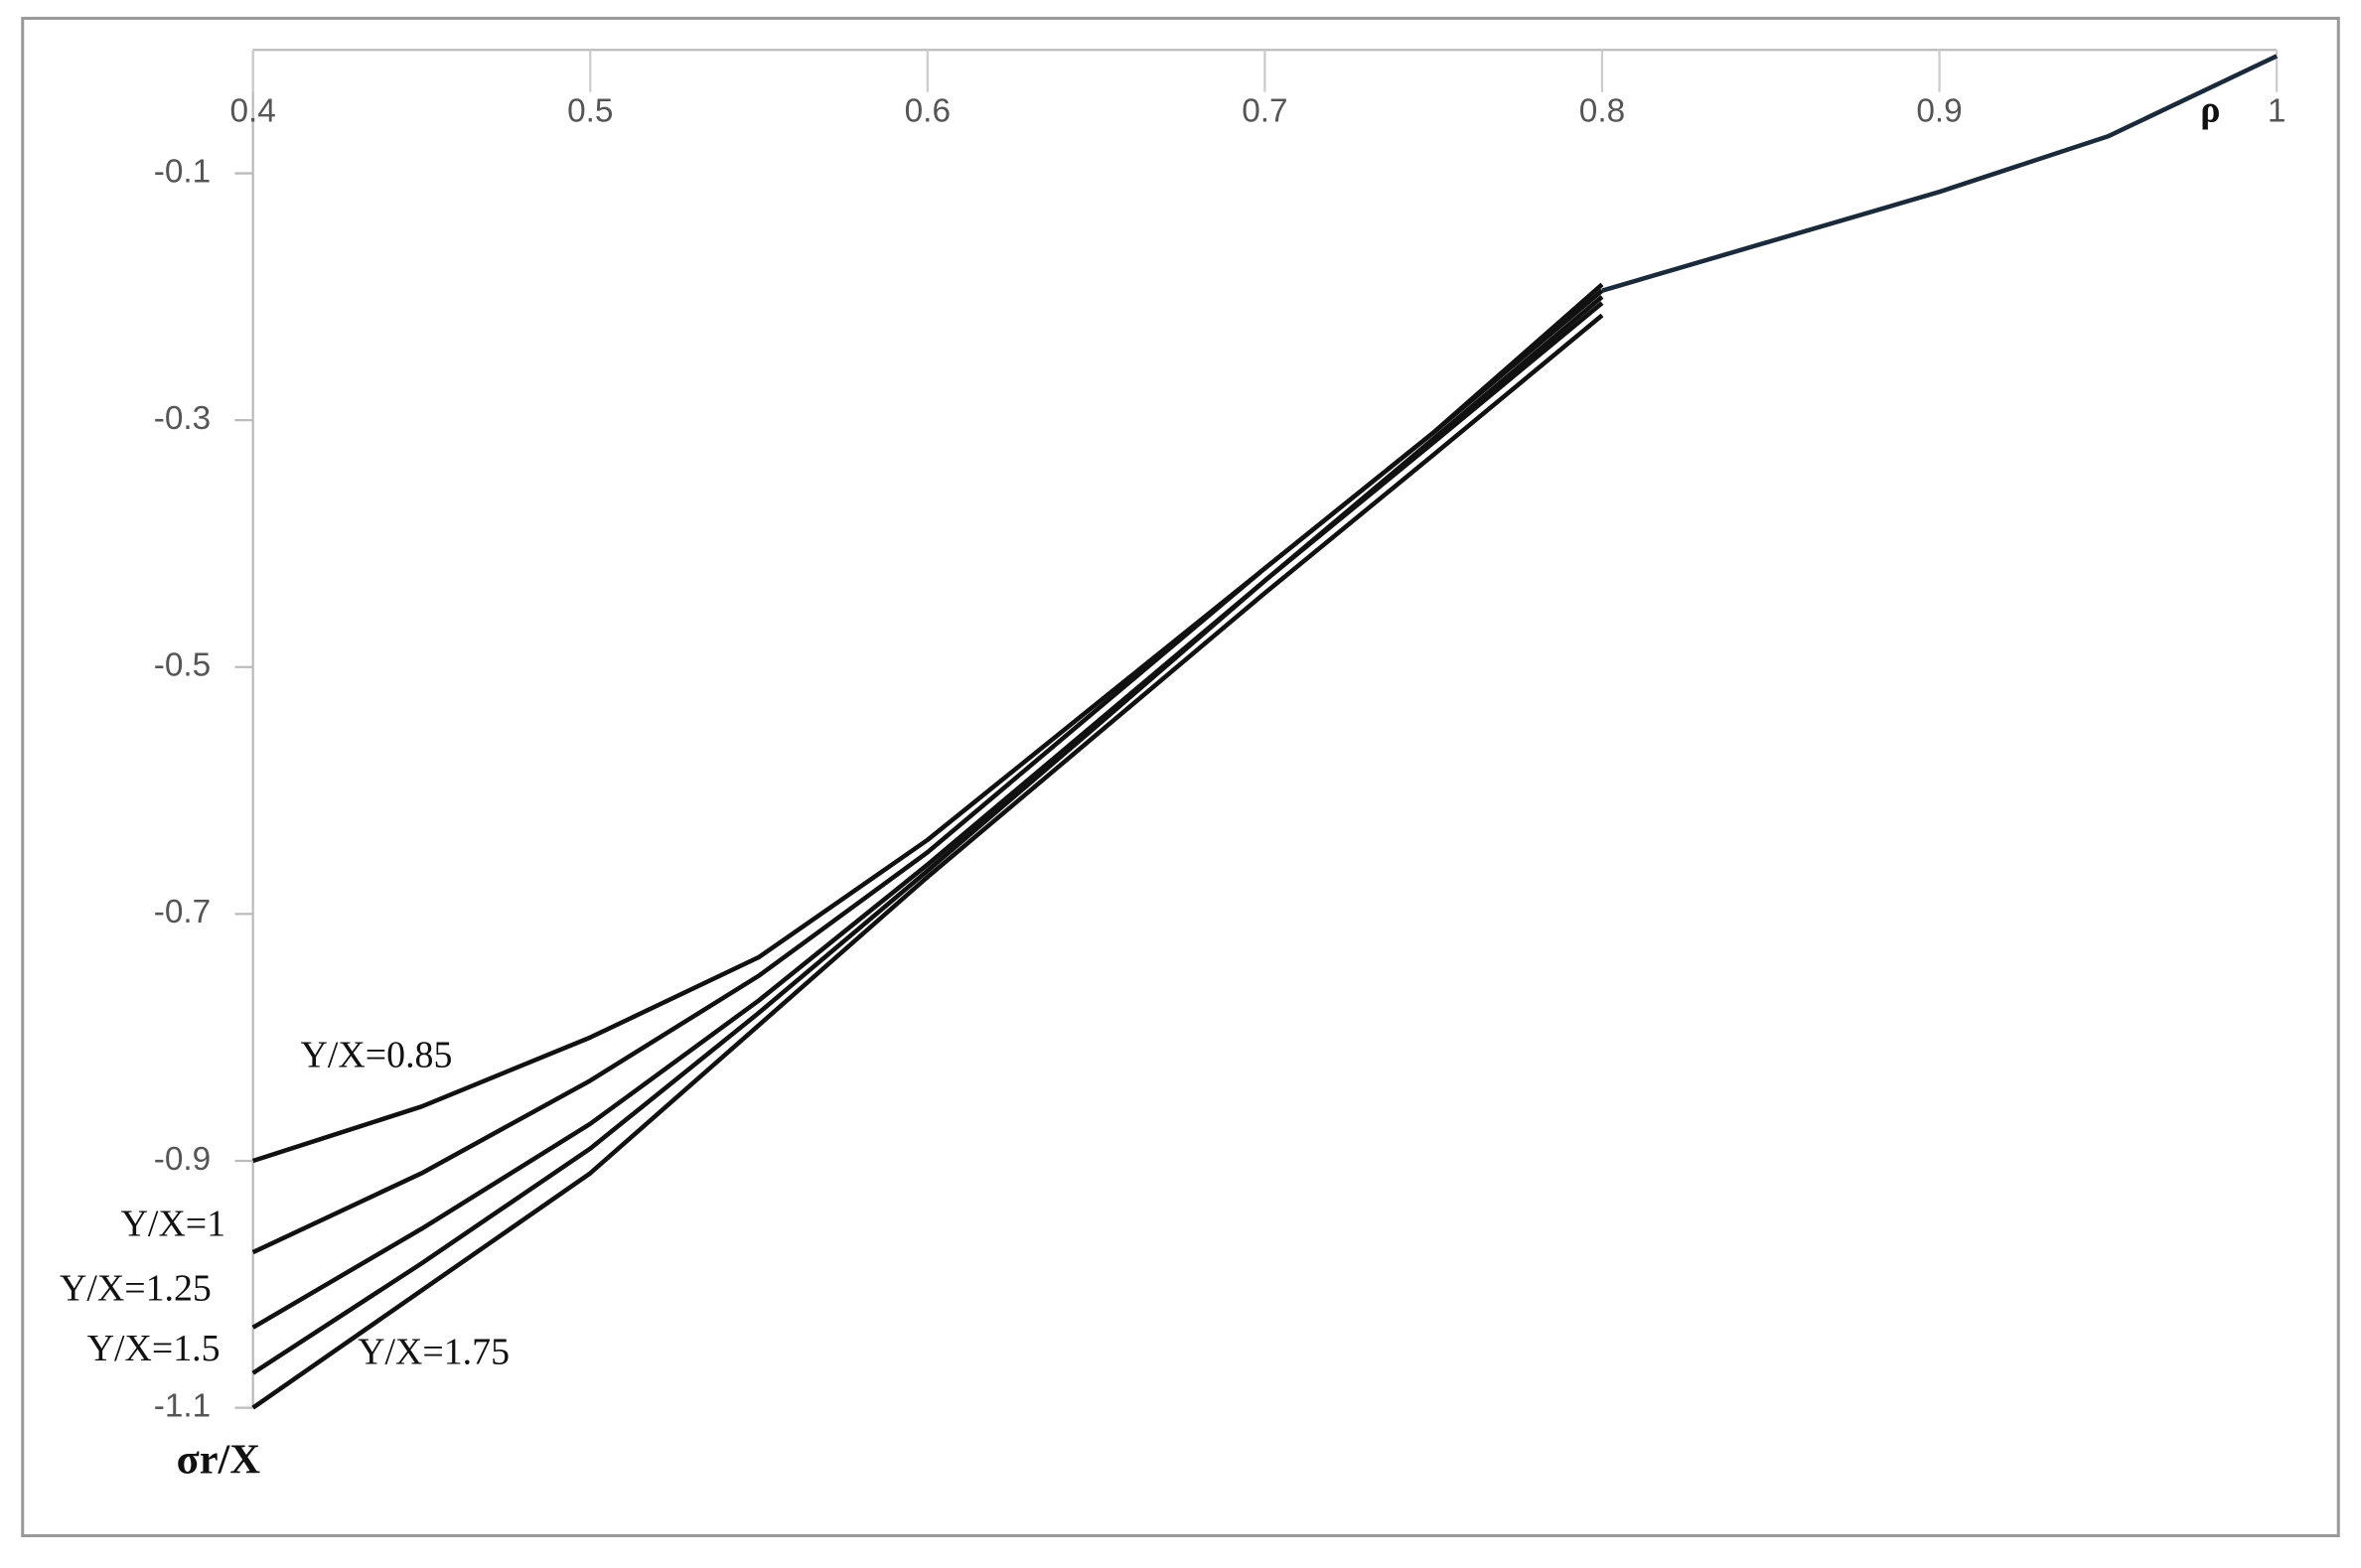  I want to click on series-label: Y/X=0.85, so click(377, 1055).